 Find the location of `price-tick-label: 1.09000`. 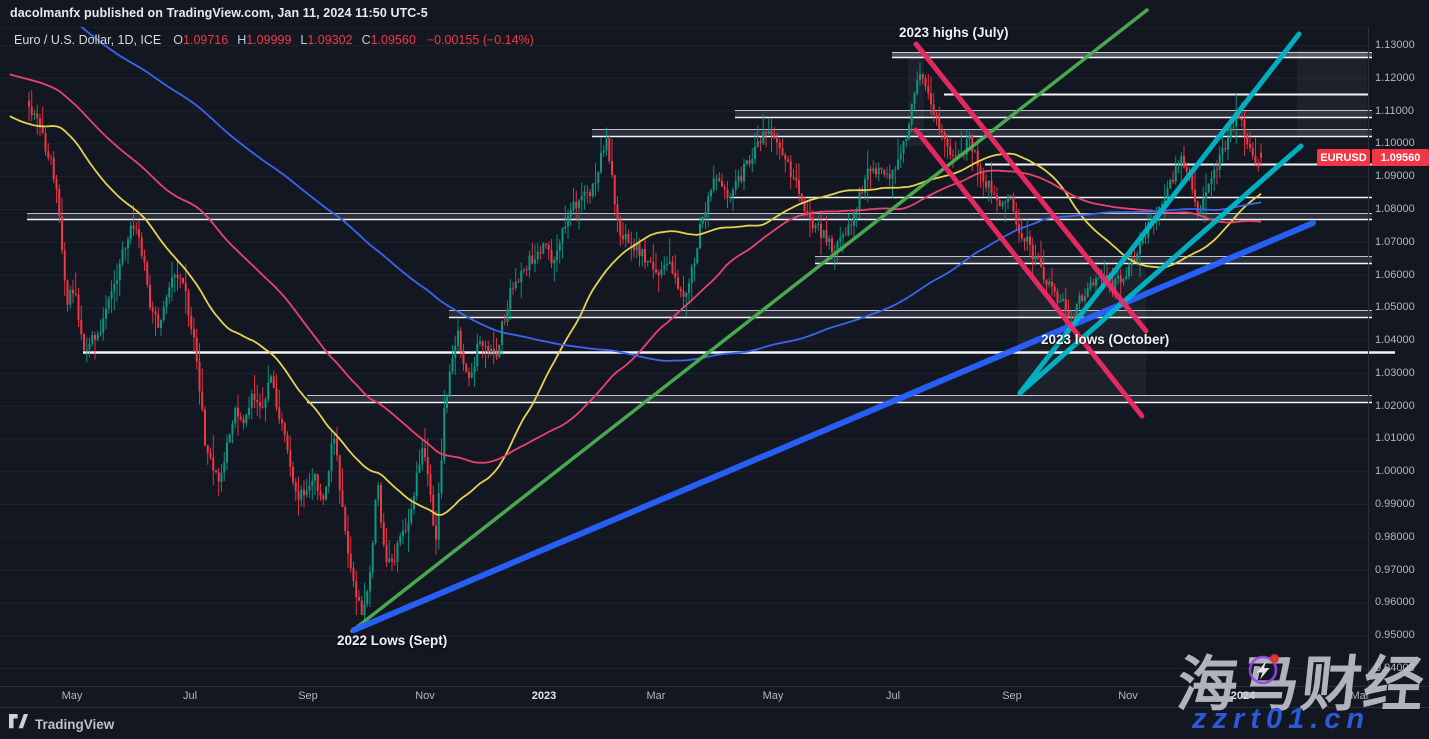

price-tick-label: 1.09000 is located at coordinates (1395, 176).